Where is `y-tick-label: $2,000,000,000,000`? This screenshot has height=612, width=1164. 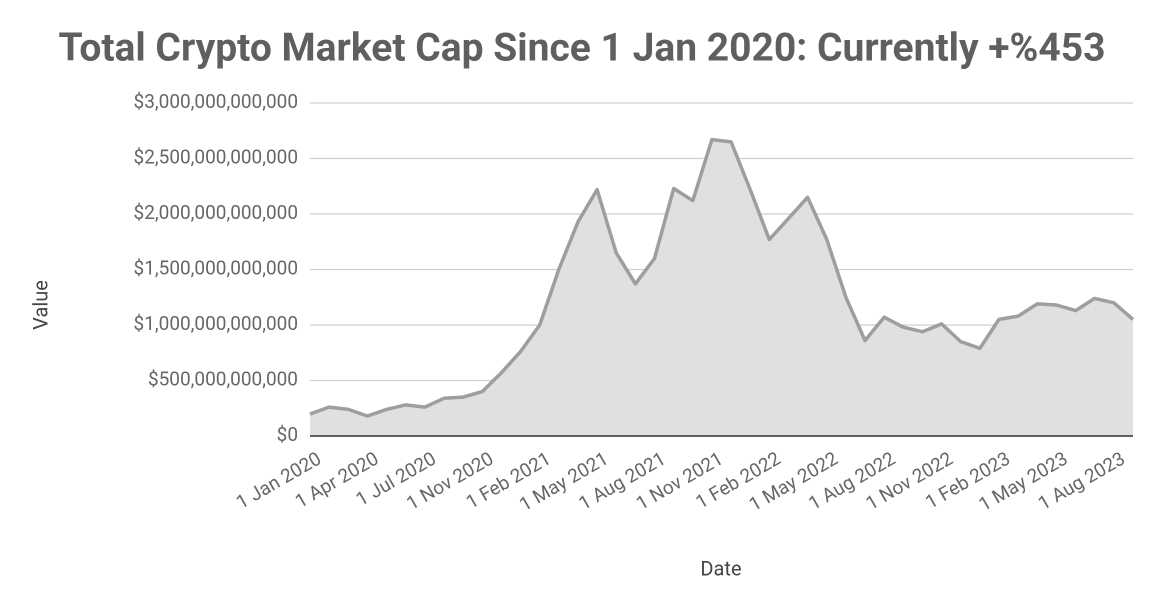 y-tick-label: $2,000,000,000,000 is located at coordinates (216, 212).